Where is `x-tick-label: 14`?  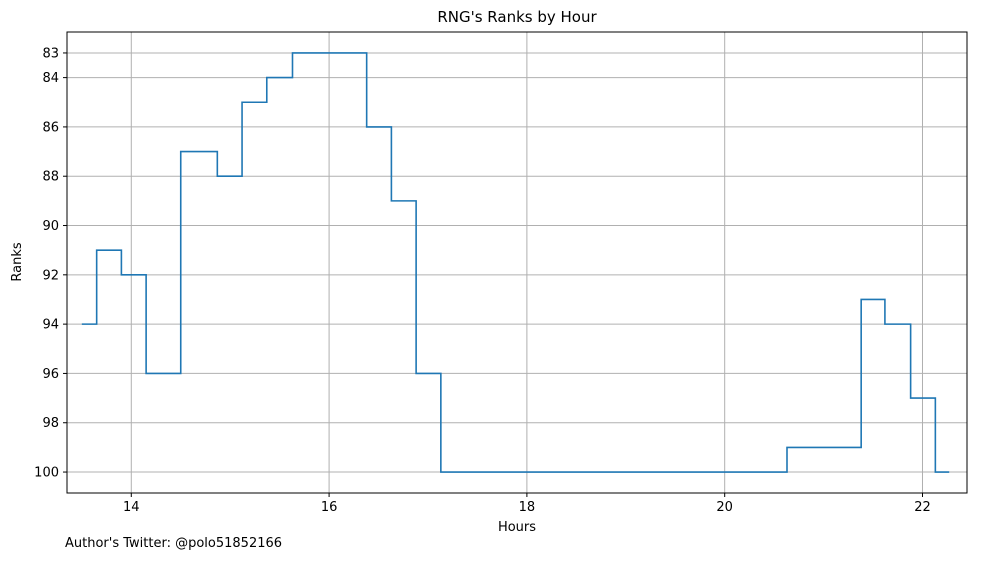
x-tick-label: 14 is located at coordinates (131, 507).